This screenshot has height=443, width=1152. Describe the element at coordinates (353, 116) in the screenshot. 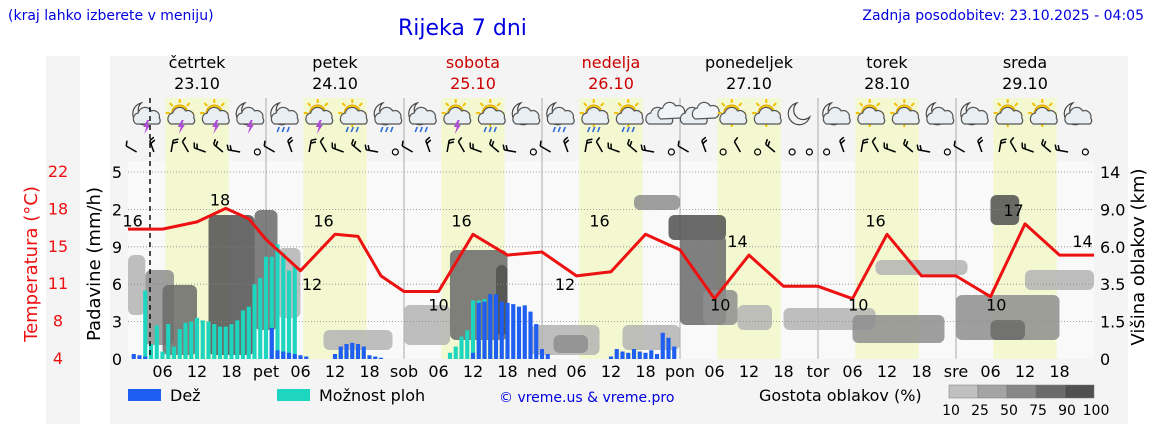

I see `sun-cloud-rain-icon` at that location.